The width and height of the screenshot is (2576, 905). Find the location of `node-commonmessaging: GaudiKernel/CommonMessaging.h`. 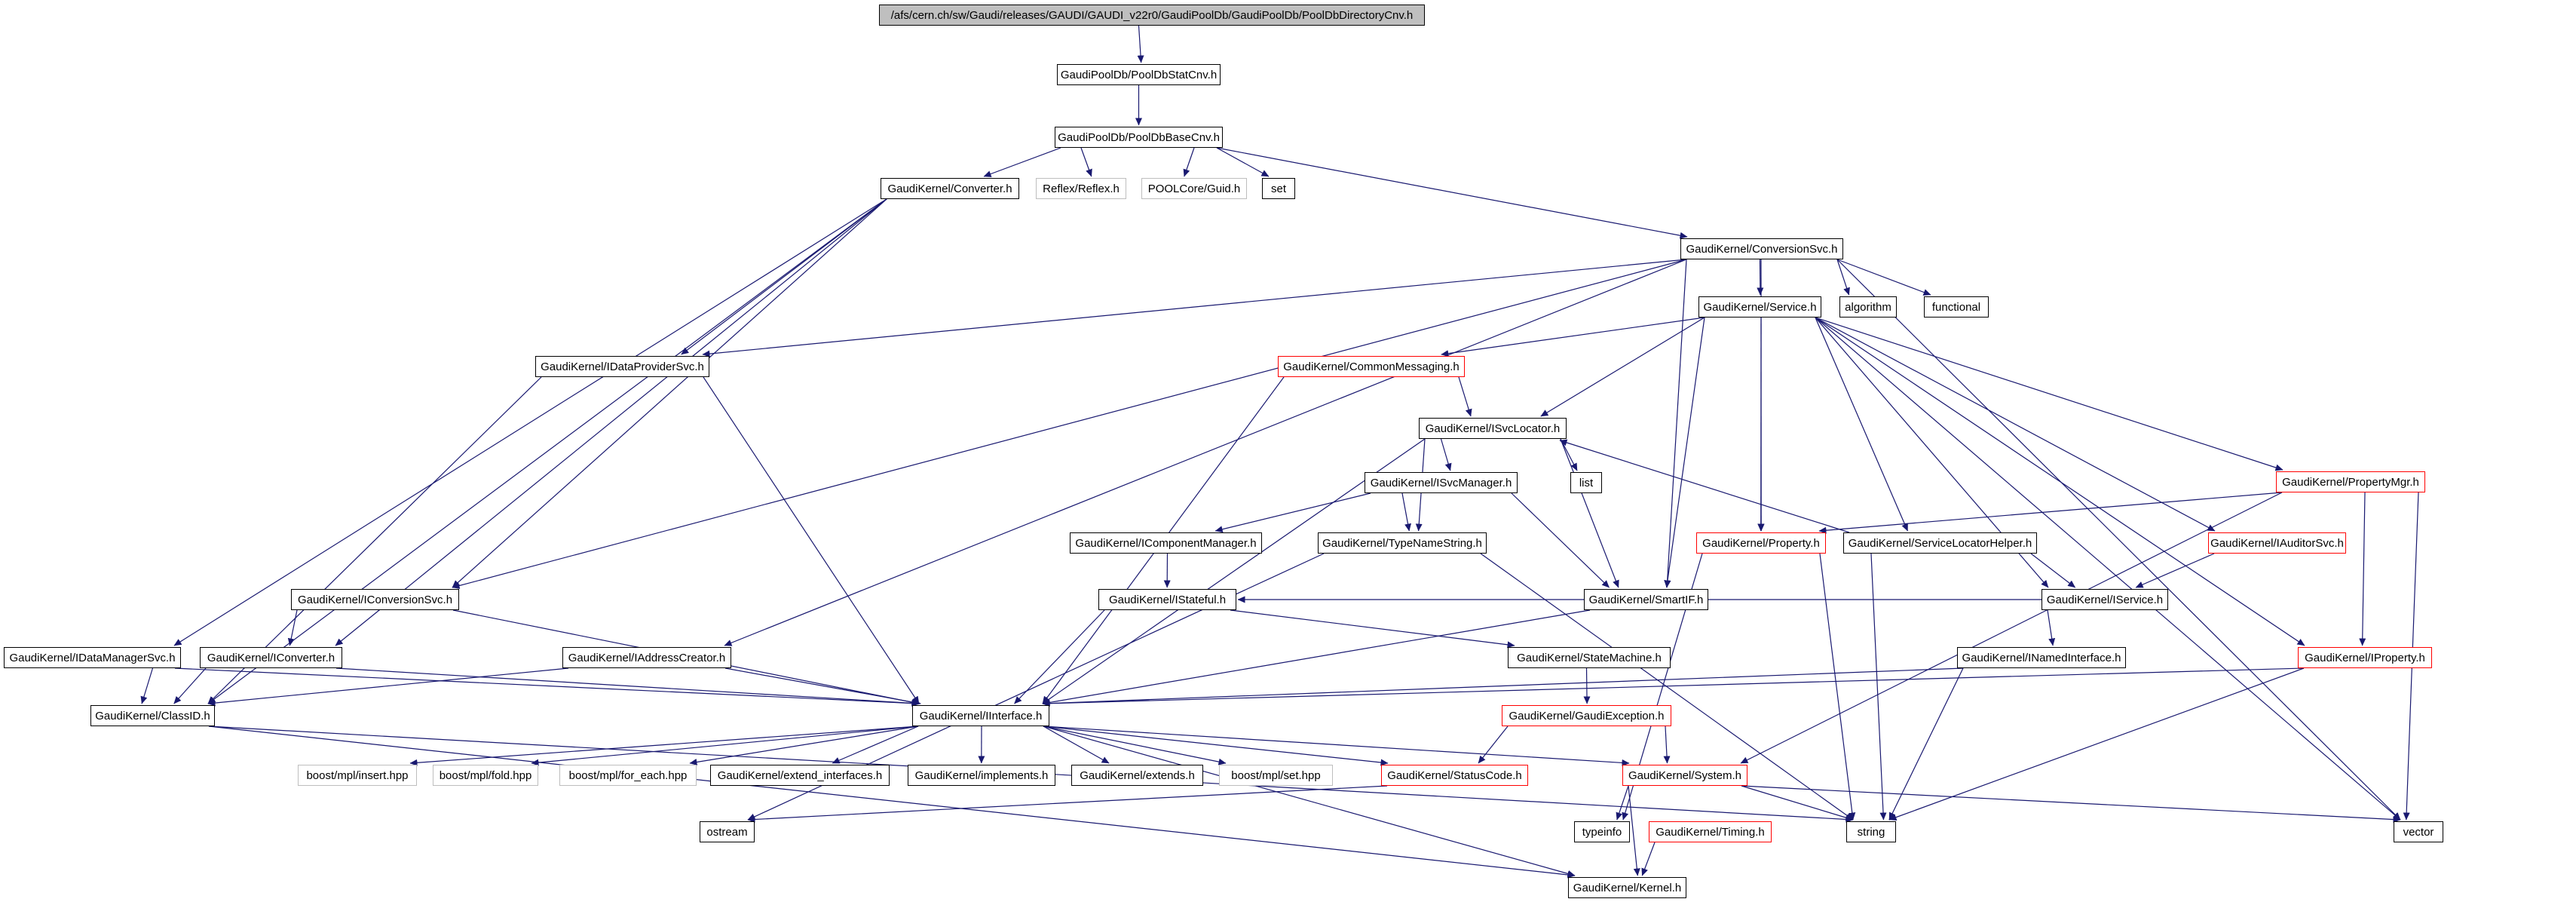

node-commonmessaging: GaudiKernel/CommonMessaging.h is located at coordinates (1371, 366).